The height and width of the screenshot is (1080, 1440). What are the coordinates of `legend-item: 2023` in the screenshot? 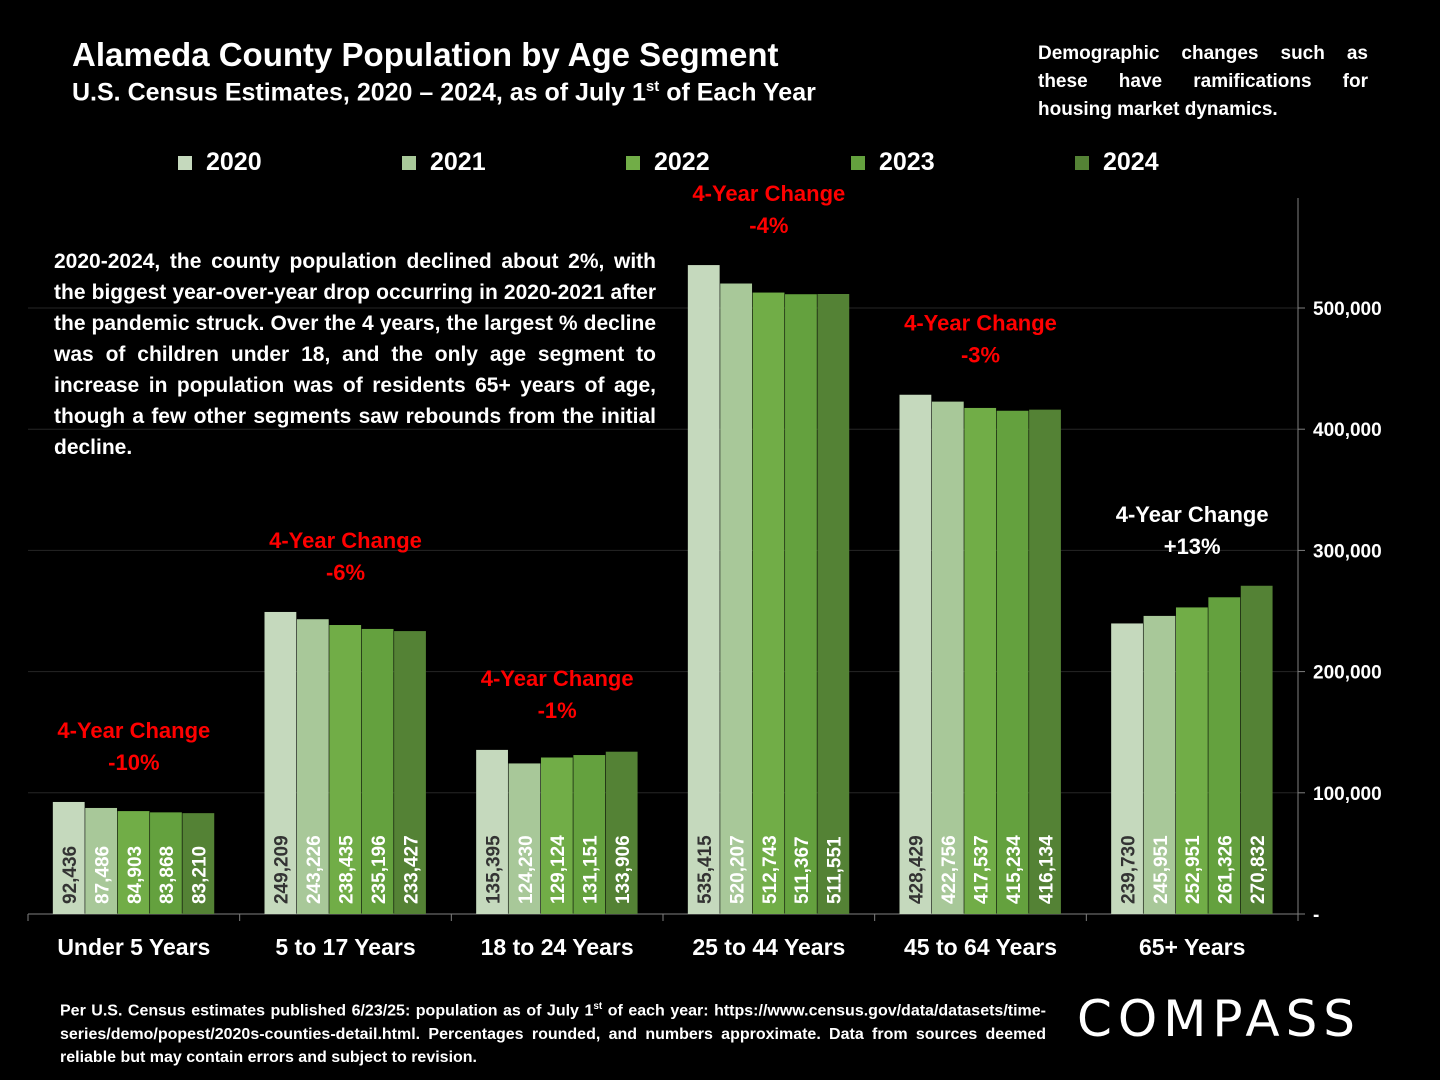 It's located at (893, 162).